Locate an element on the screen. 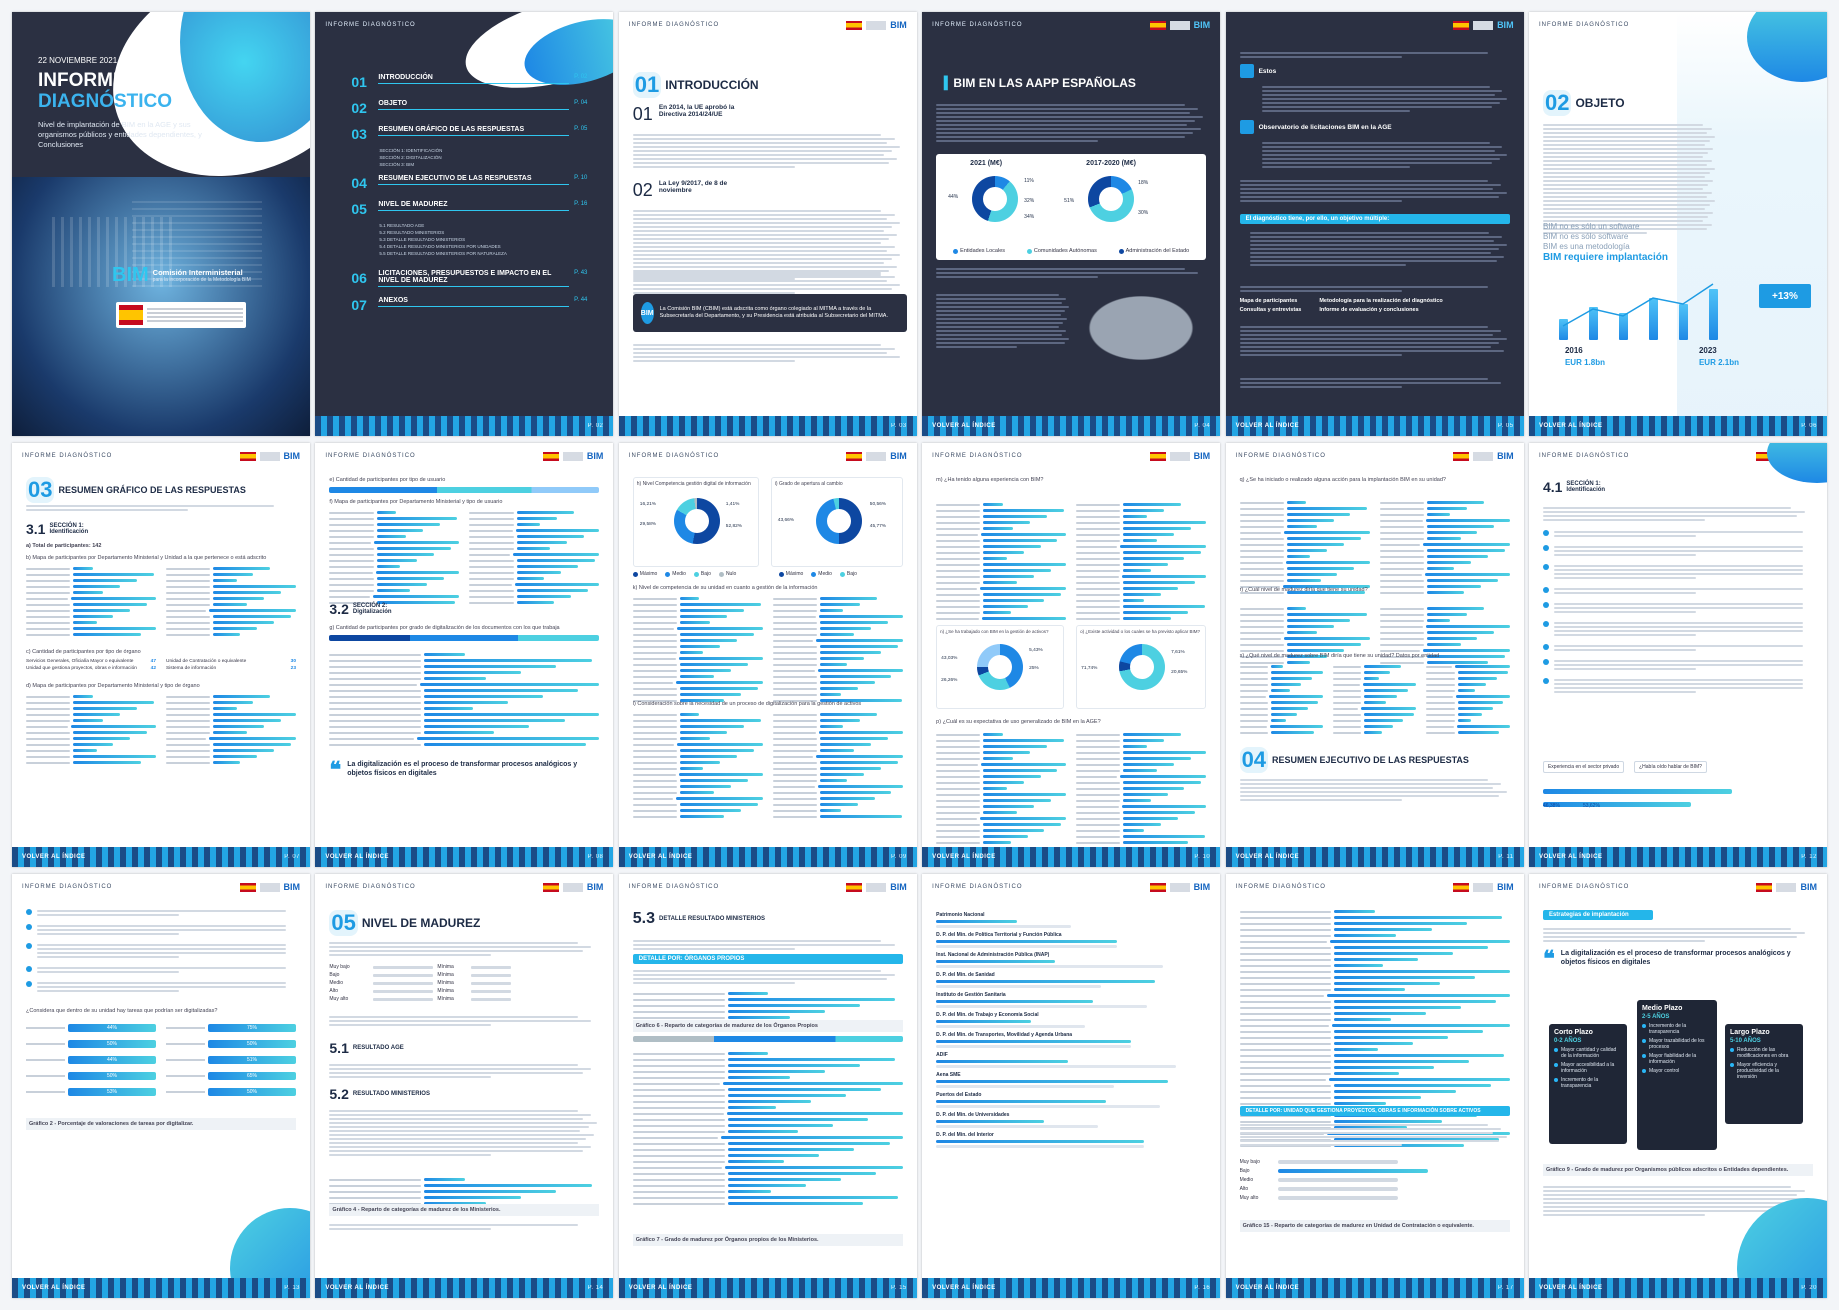 The width and height of the screenshot is (1839, 1310). legend-swatch-icon is located at coordinates (635, 574).